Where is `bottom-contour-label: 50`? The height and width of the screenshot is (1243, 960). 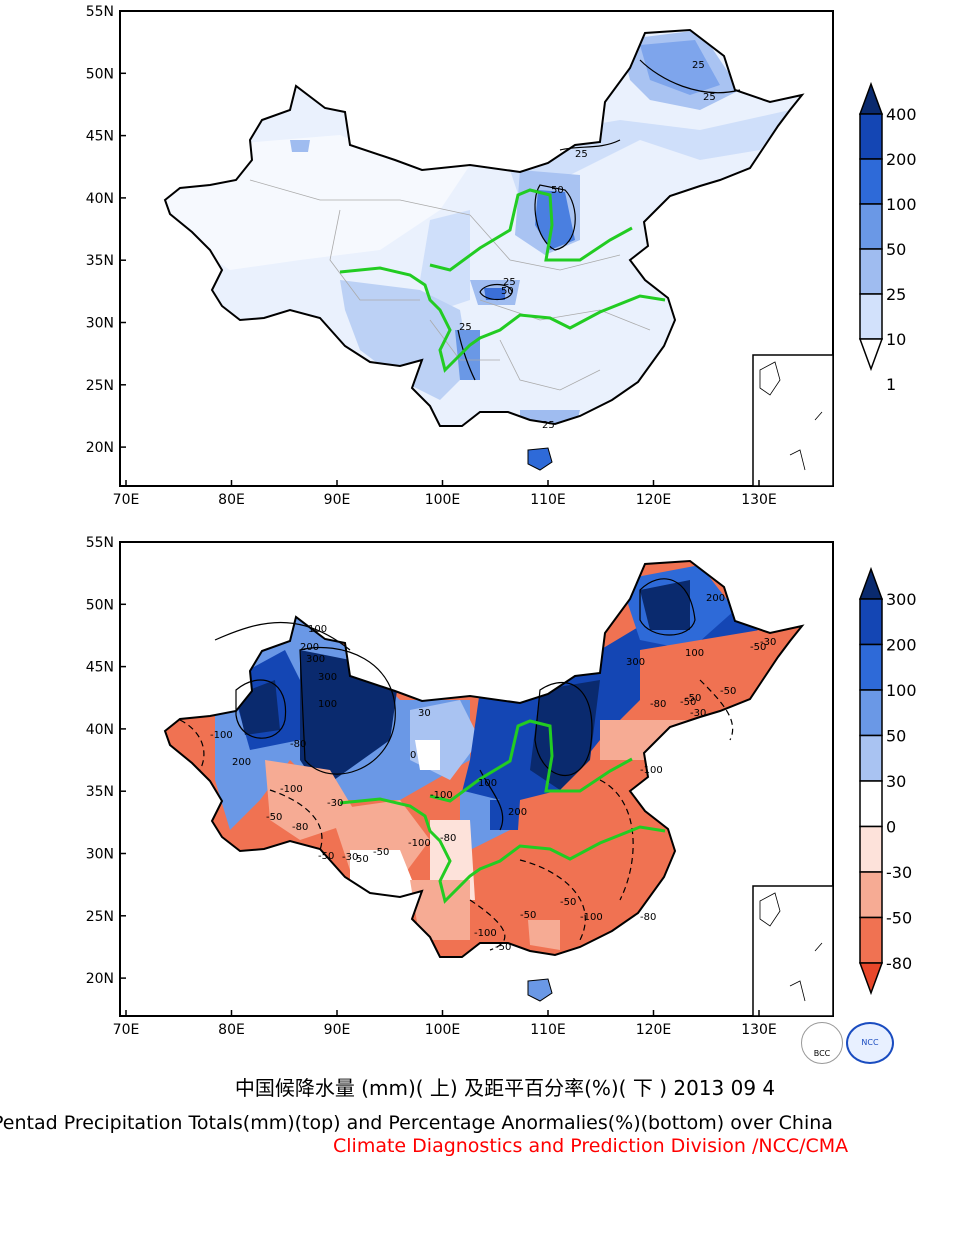 bottom-contour-label: 50 is located at coordinates (362, 859).